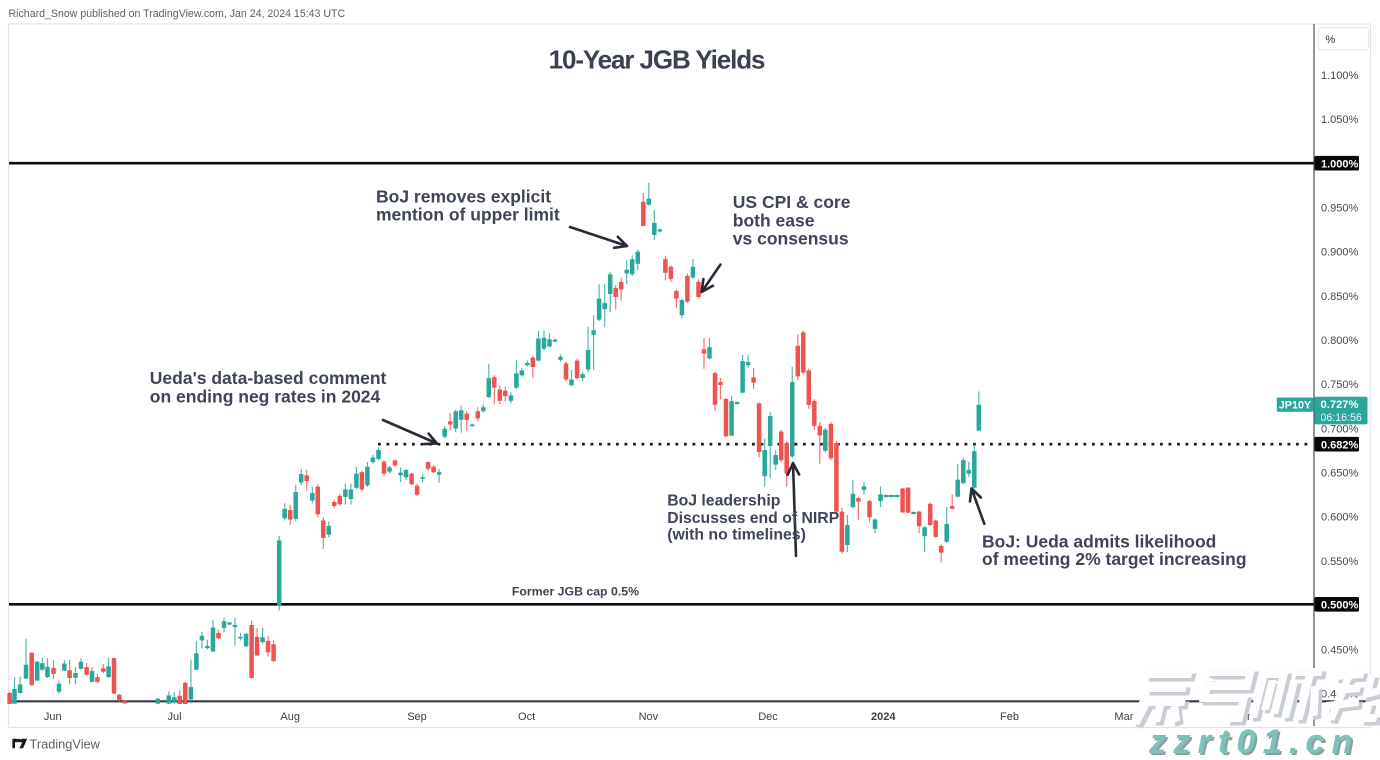 Image resolution: width=1380 pixels, height=760 pixels. I want to click on svg-text: BoJ removes explicit, so click(463, 197).